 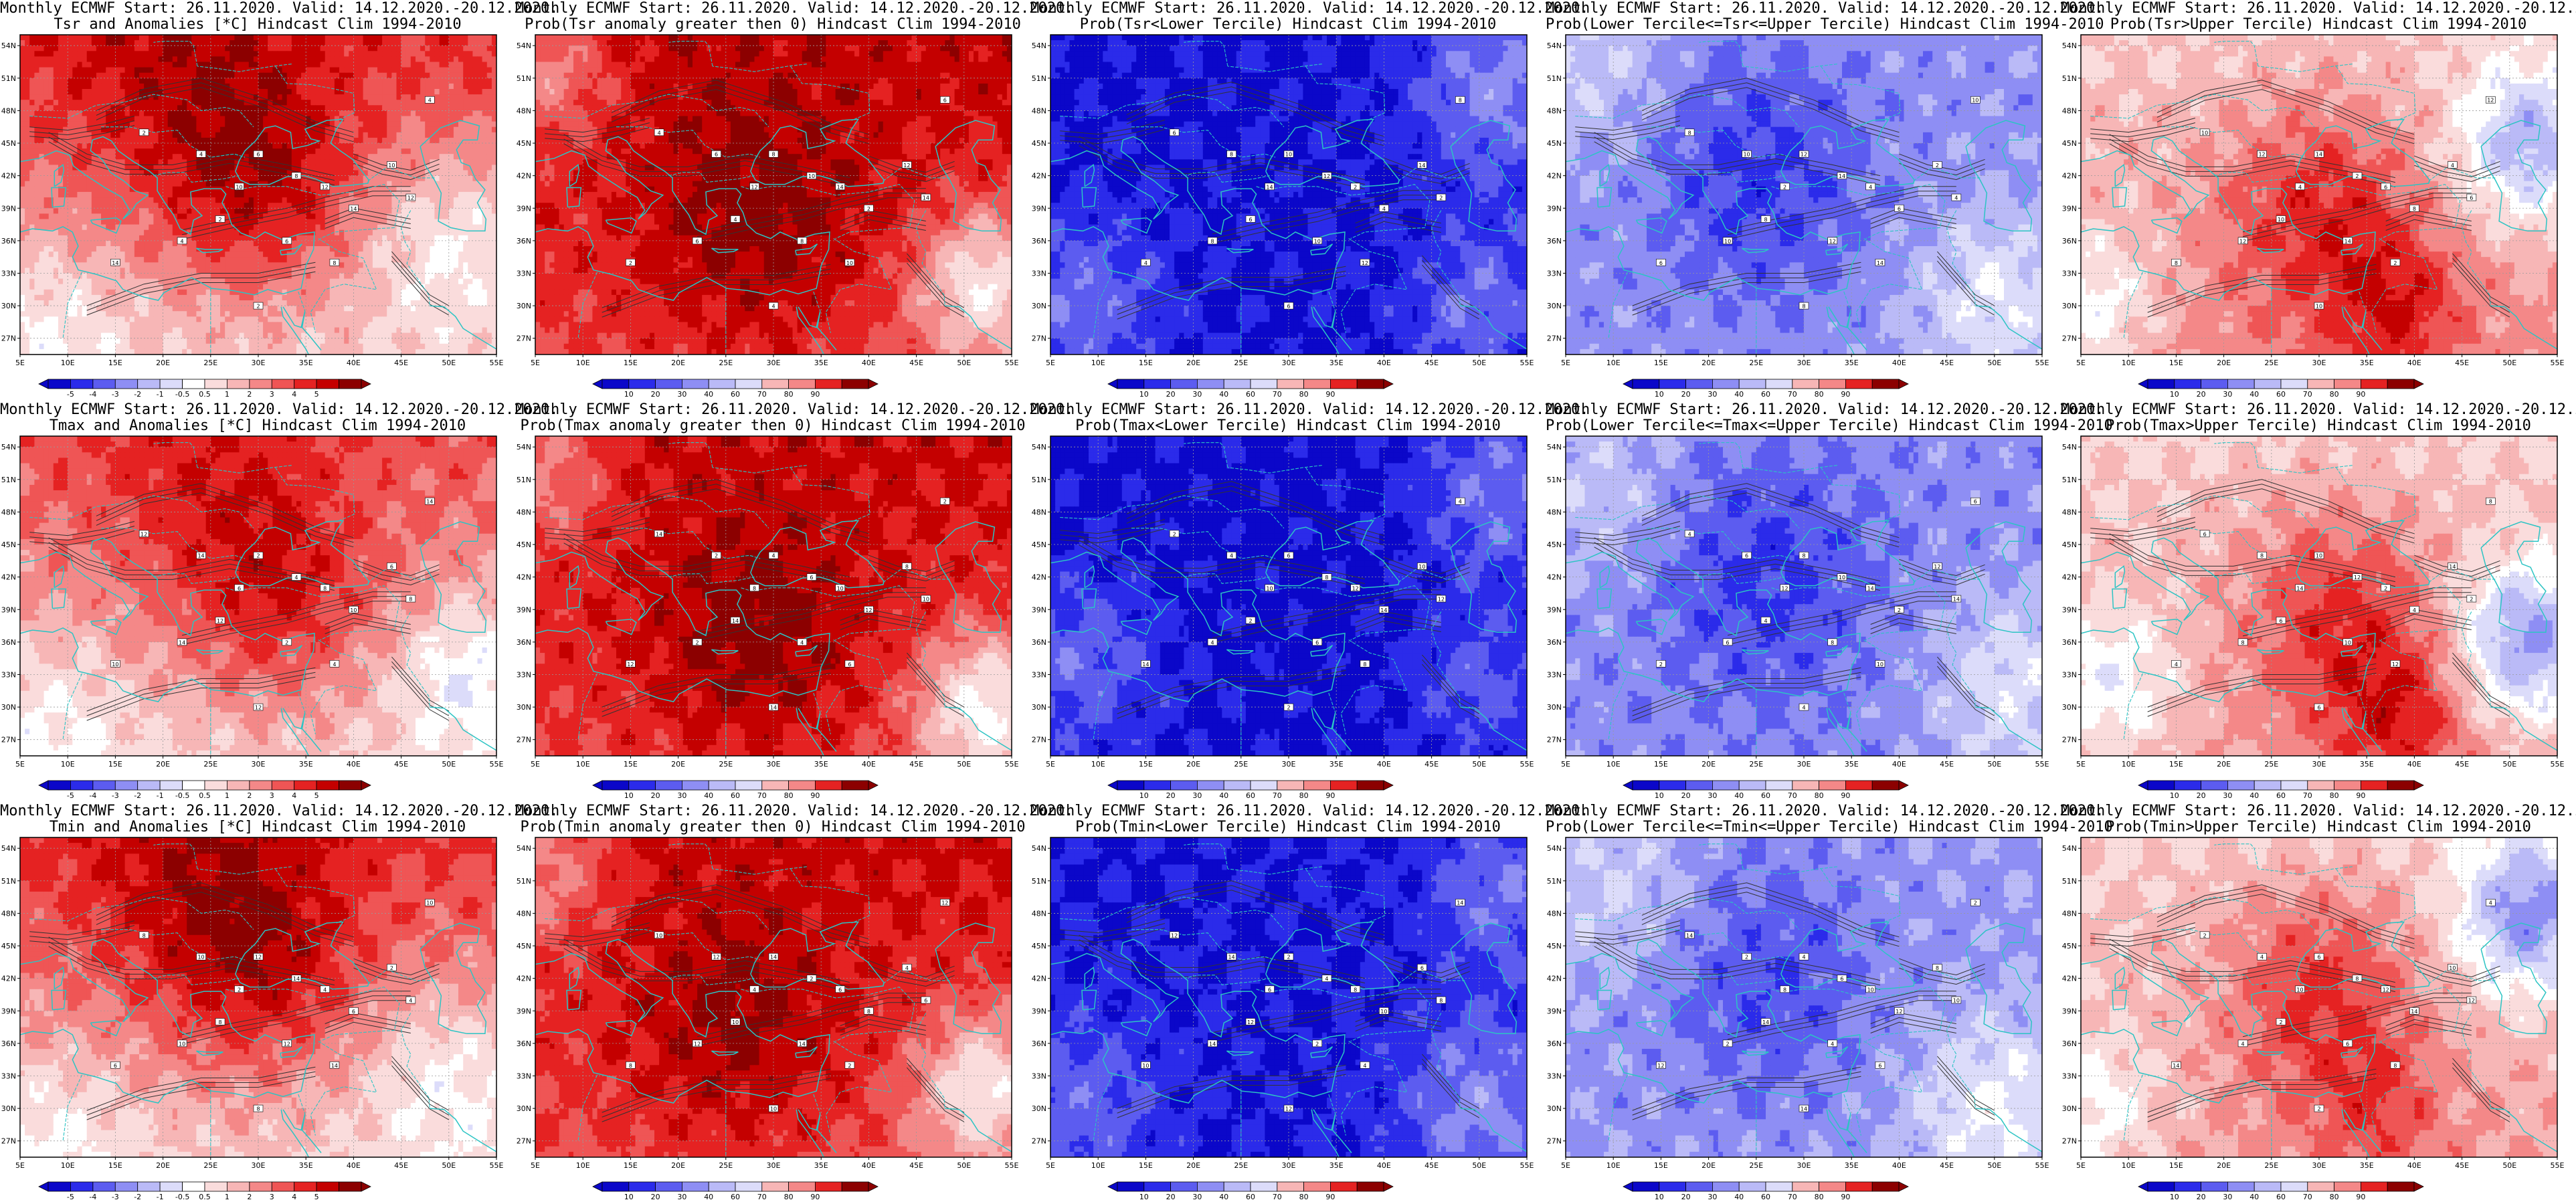 I want to click on lat-tick-label: 39N, so click(x=8, y=208).